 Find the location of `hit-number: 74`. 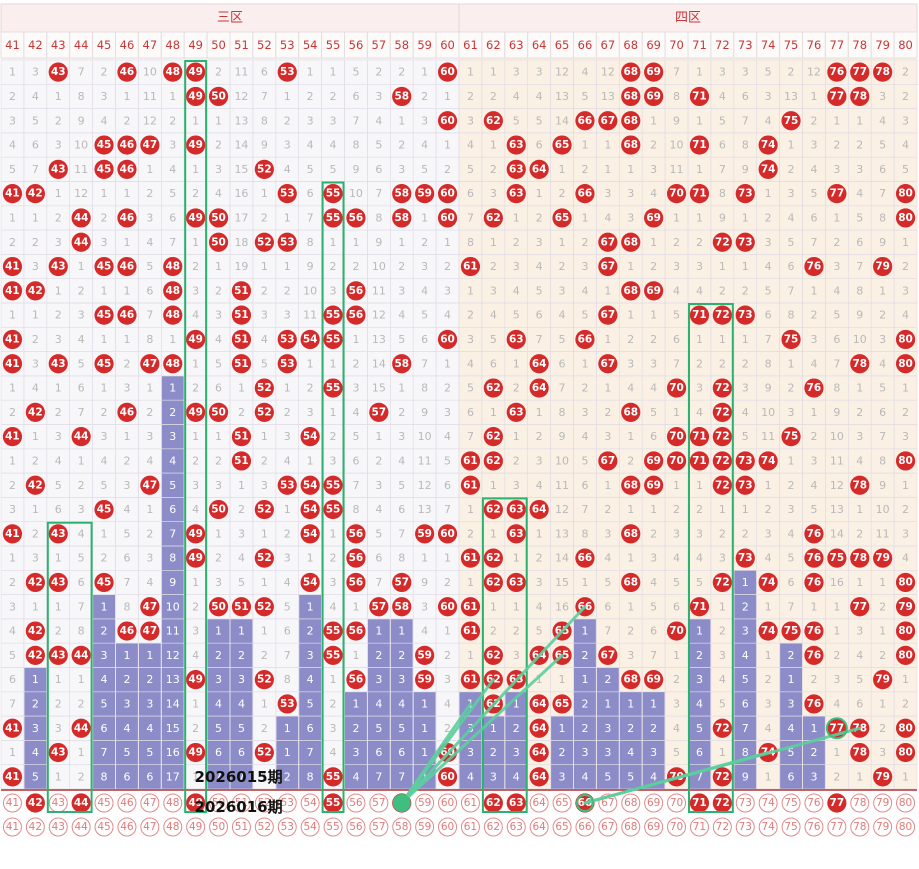

hit-number: 74 is located at coordinates (768, 145).